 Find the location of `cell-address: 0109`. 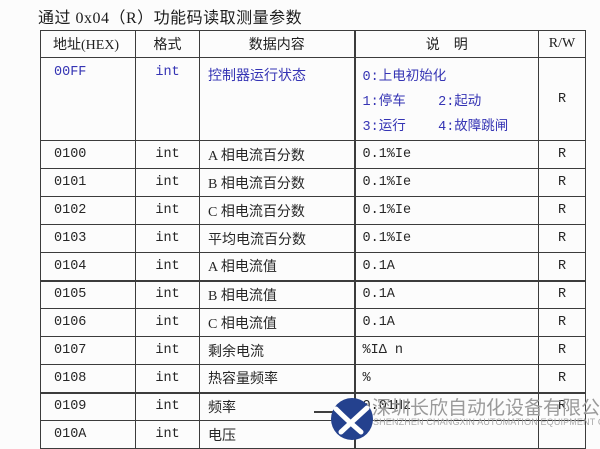

cell-address: 0109 is located at coordinates (88, 406).